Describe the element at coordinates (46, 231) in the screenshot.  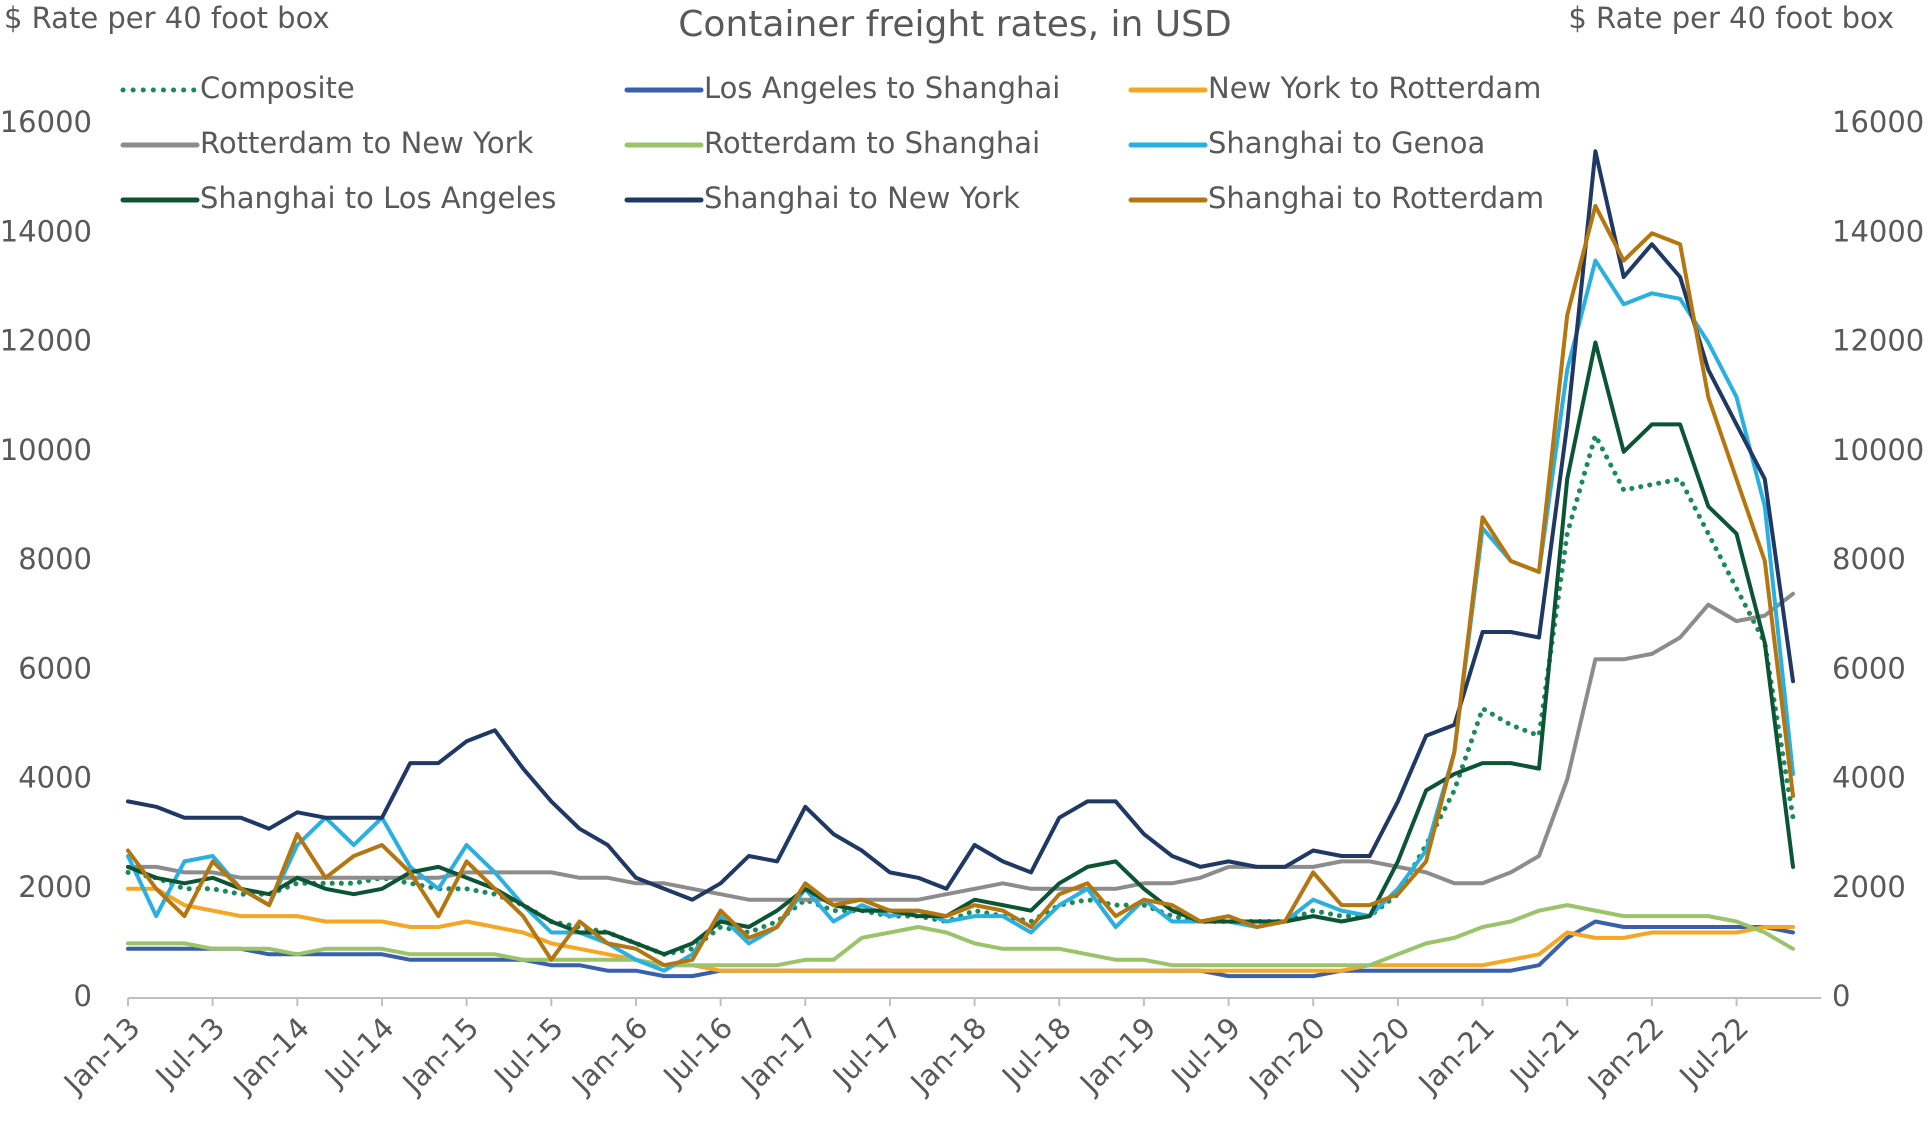
I see `y-tick-label: 14000` at that location.